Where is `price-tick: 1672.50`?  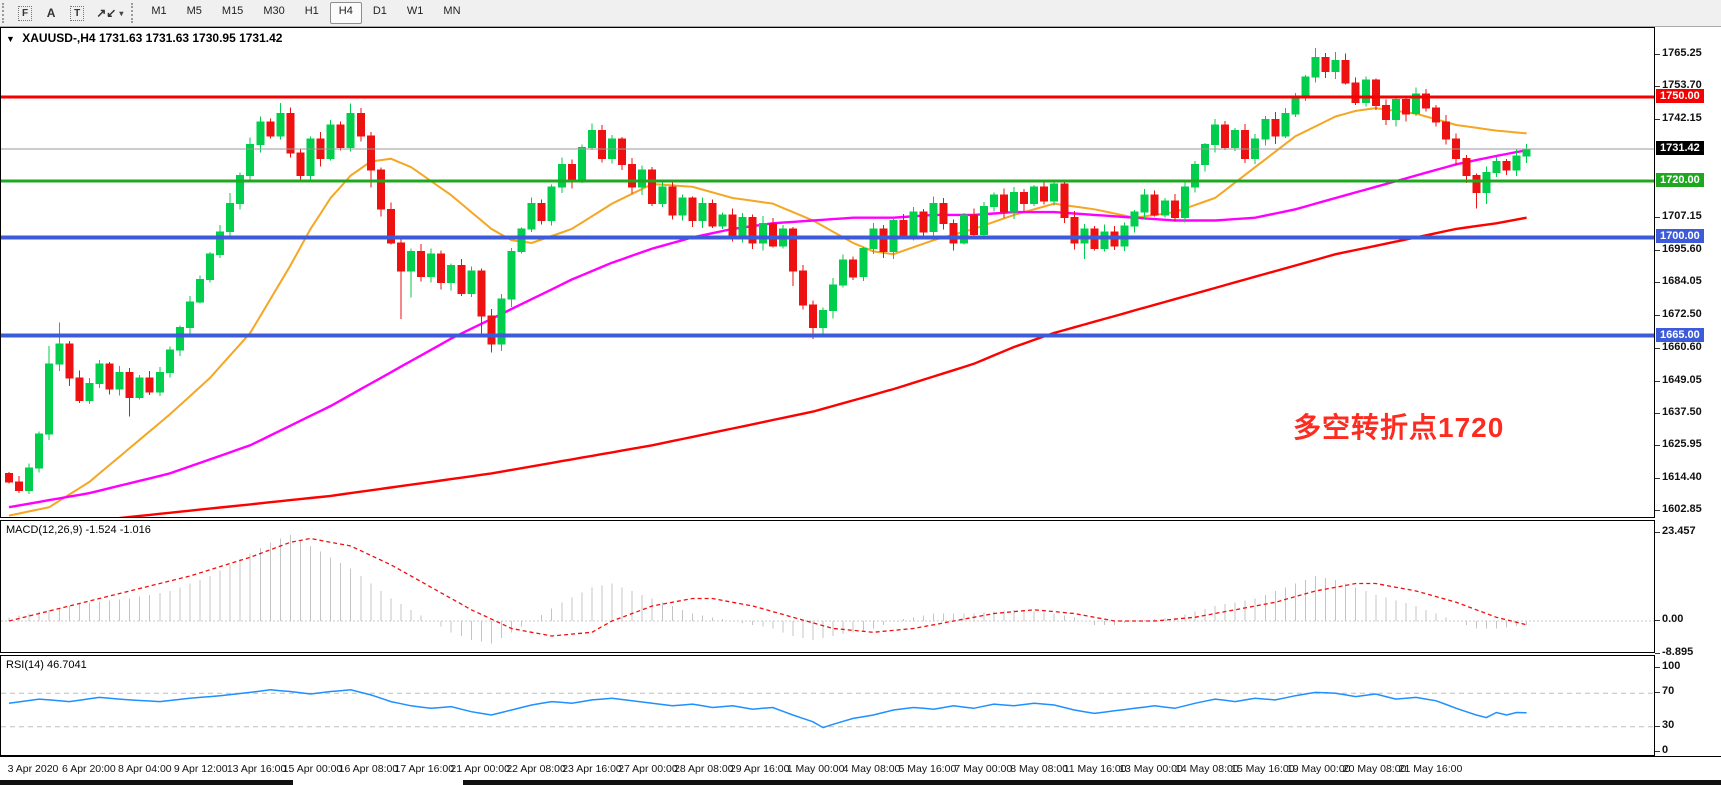
price-tick: 1672.50 is located at coordinates (1682, 313).